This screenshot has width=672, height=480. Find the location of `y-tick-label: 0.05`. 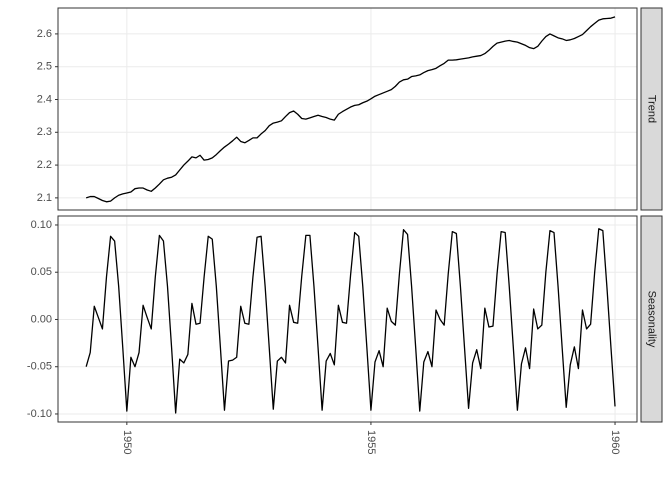

y-tick-label: 0.05 is located at coordinates (41, 272).